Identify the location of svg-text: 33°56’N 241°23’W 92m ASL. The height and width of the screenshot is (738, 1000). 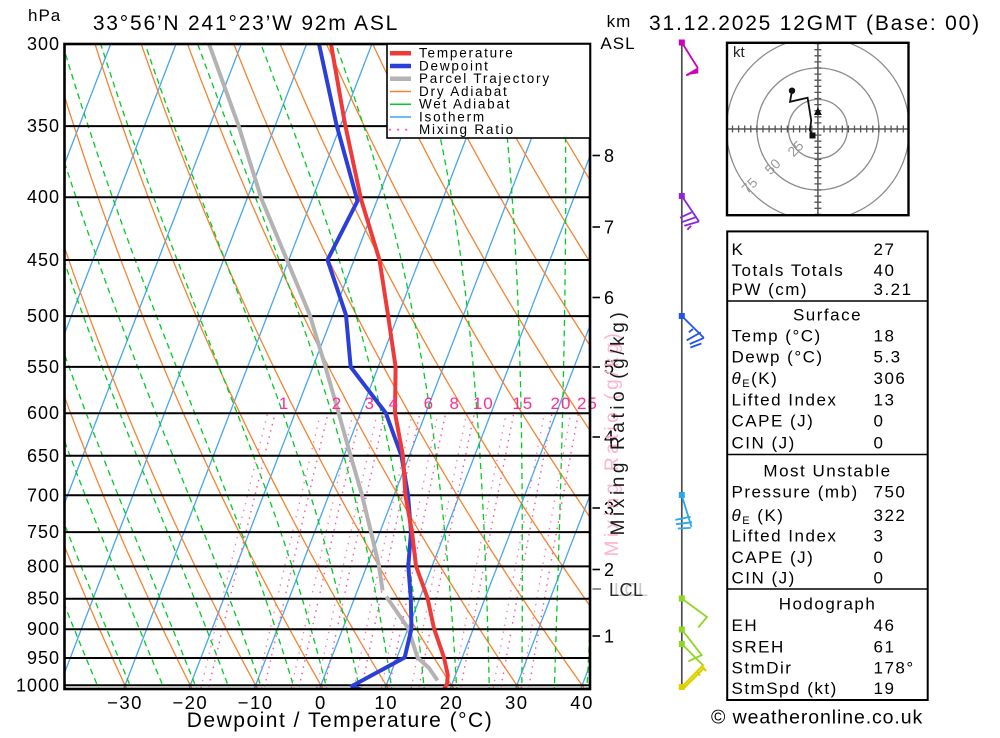
(246, 23).